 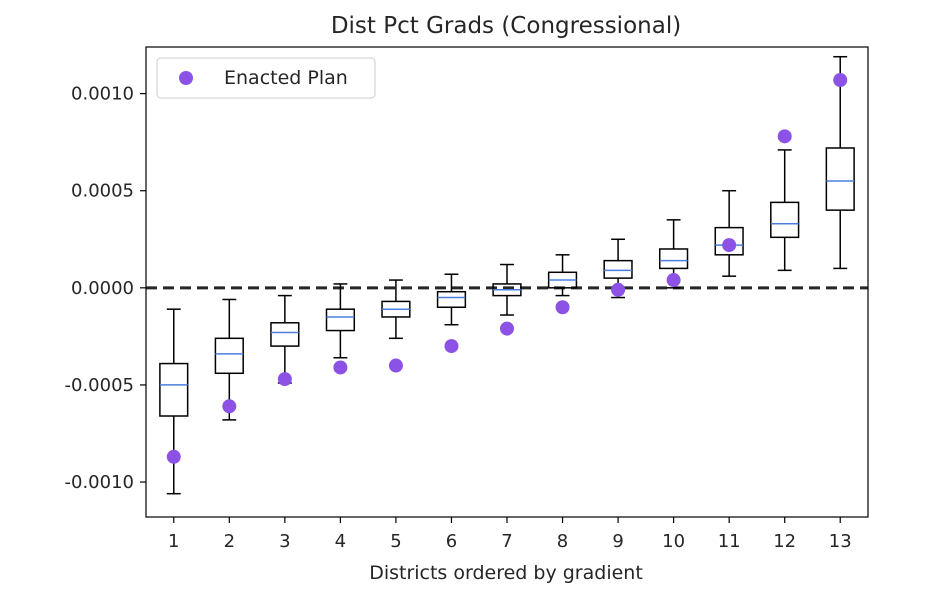 What do you see at coordinates (102, 288) in the screenshot?
I see `y-tick-label: 0.0000` at bounding box center [102, 288].